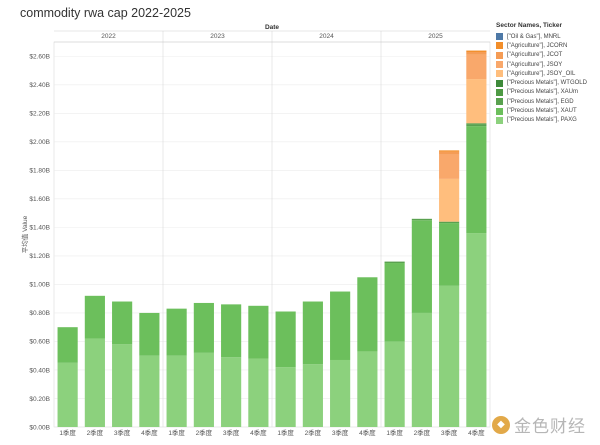 Image resolution: width=600 pixels, height=445 pixels. Describe the element at coordinates (540, 101) in the screenshot. I see `legend-label: ["Precious Metals"], EGD` at that location.